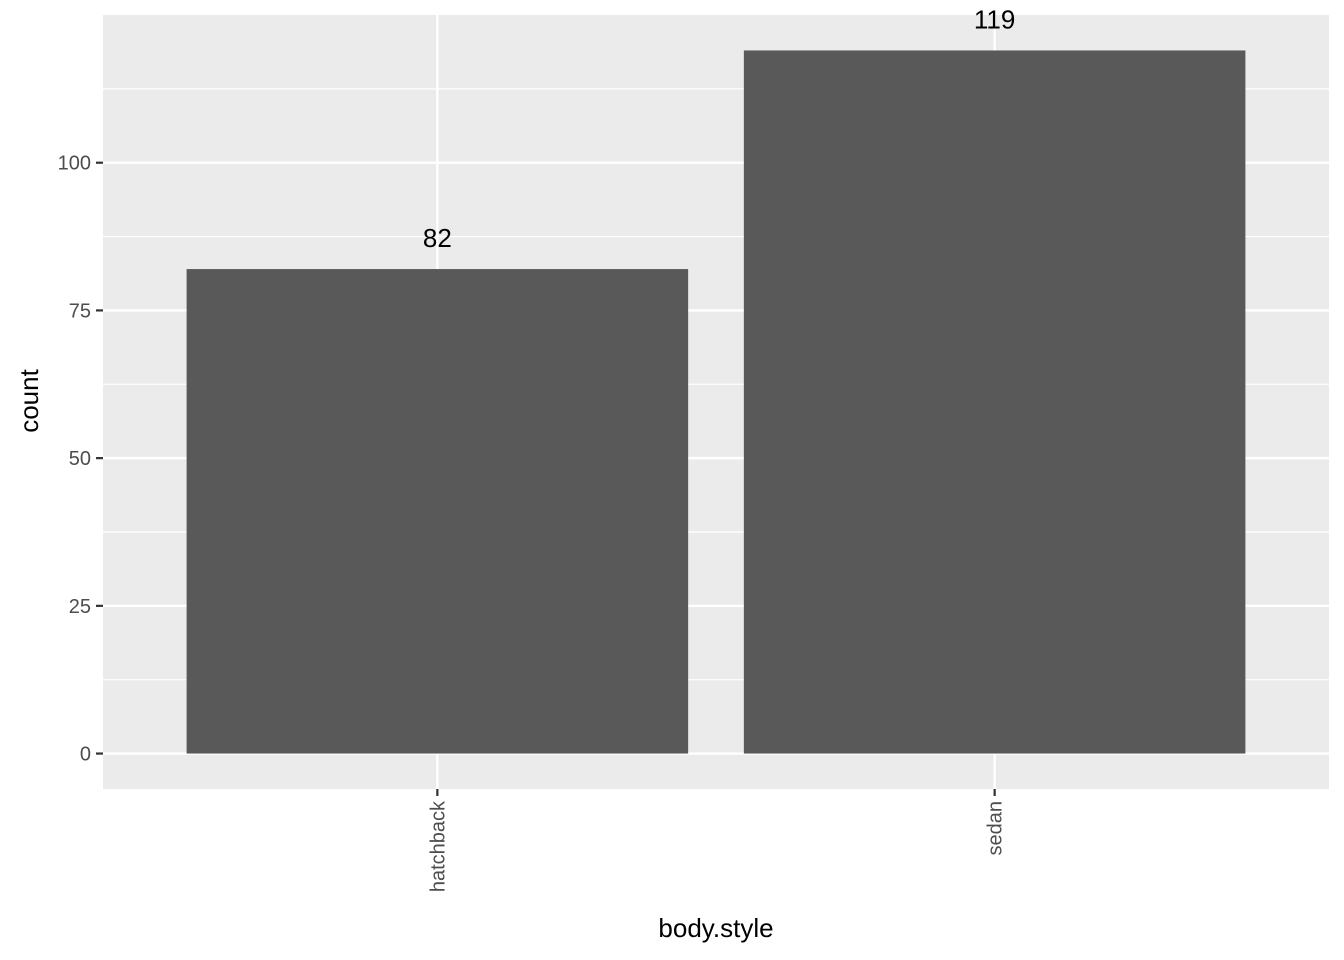 This screenshot has height=960, width=1344. Describe the element at coordinates (438, 846) in the screenshot. I see `x-tick-label-hatchback: hatchback` at that location.